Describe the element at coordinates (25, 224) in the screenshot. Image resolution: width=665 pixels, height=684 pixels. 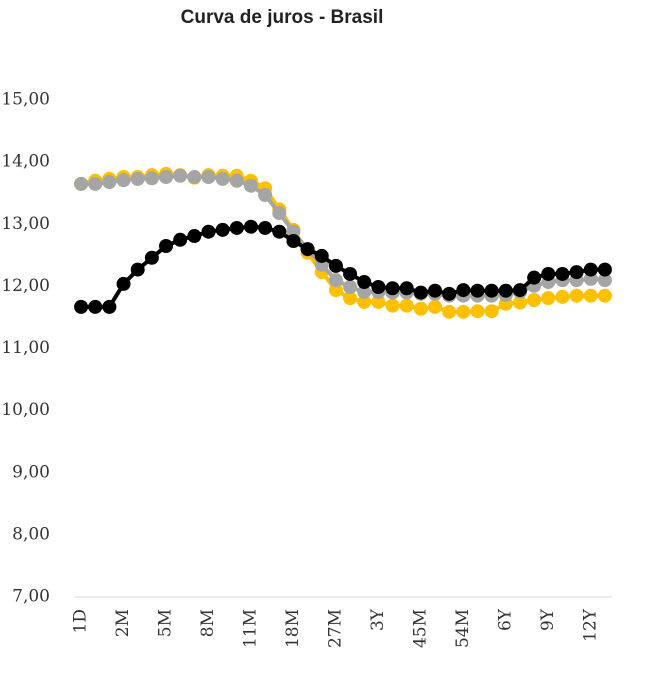
I see `y-tick-label: 13,00` at that location.